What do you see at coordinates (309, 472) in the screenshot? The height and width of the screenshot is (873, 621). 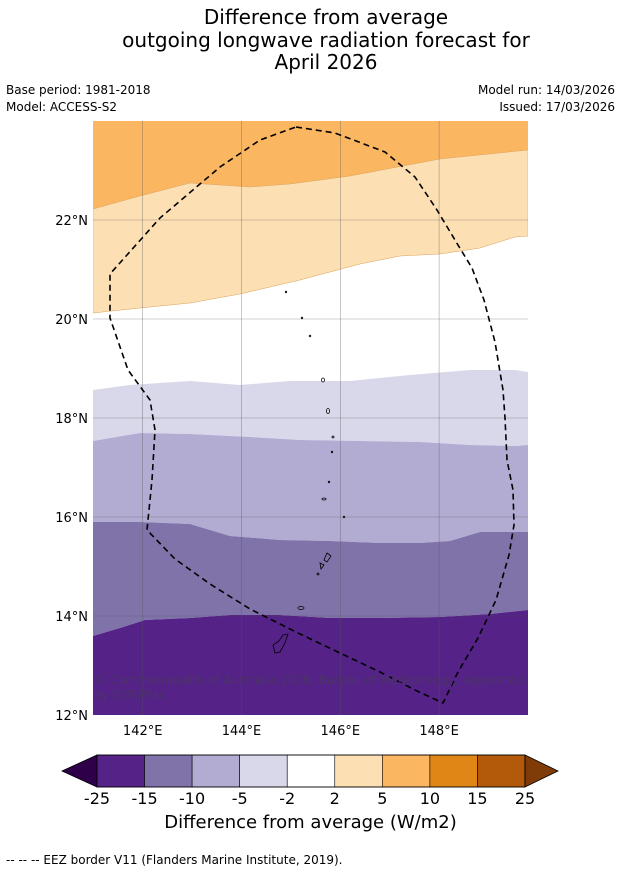 I see `islands` at bounding box center [309, 472].